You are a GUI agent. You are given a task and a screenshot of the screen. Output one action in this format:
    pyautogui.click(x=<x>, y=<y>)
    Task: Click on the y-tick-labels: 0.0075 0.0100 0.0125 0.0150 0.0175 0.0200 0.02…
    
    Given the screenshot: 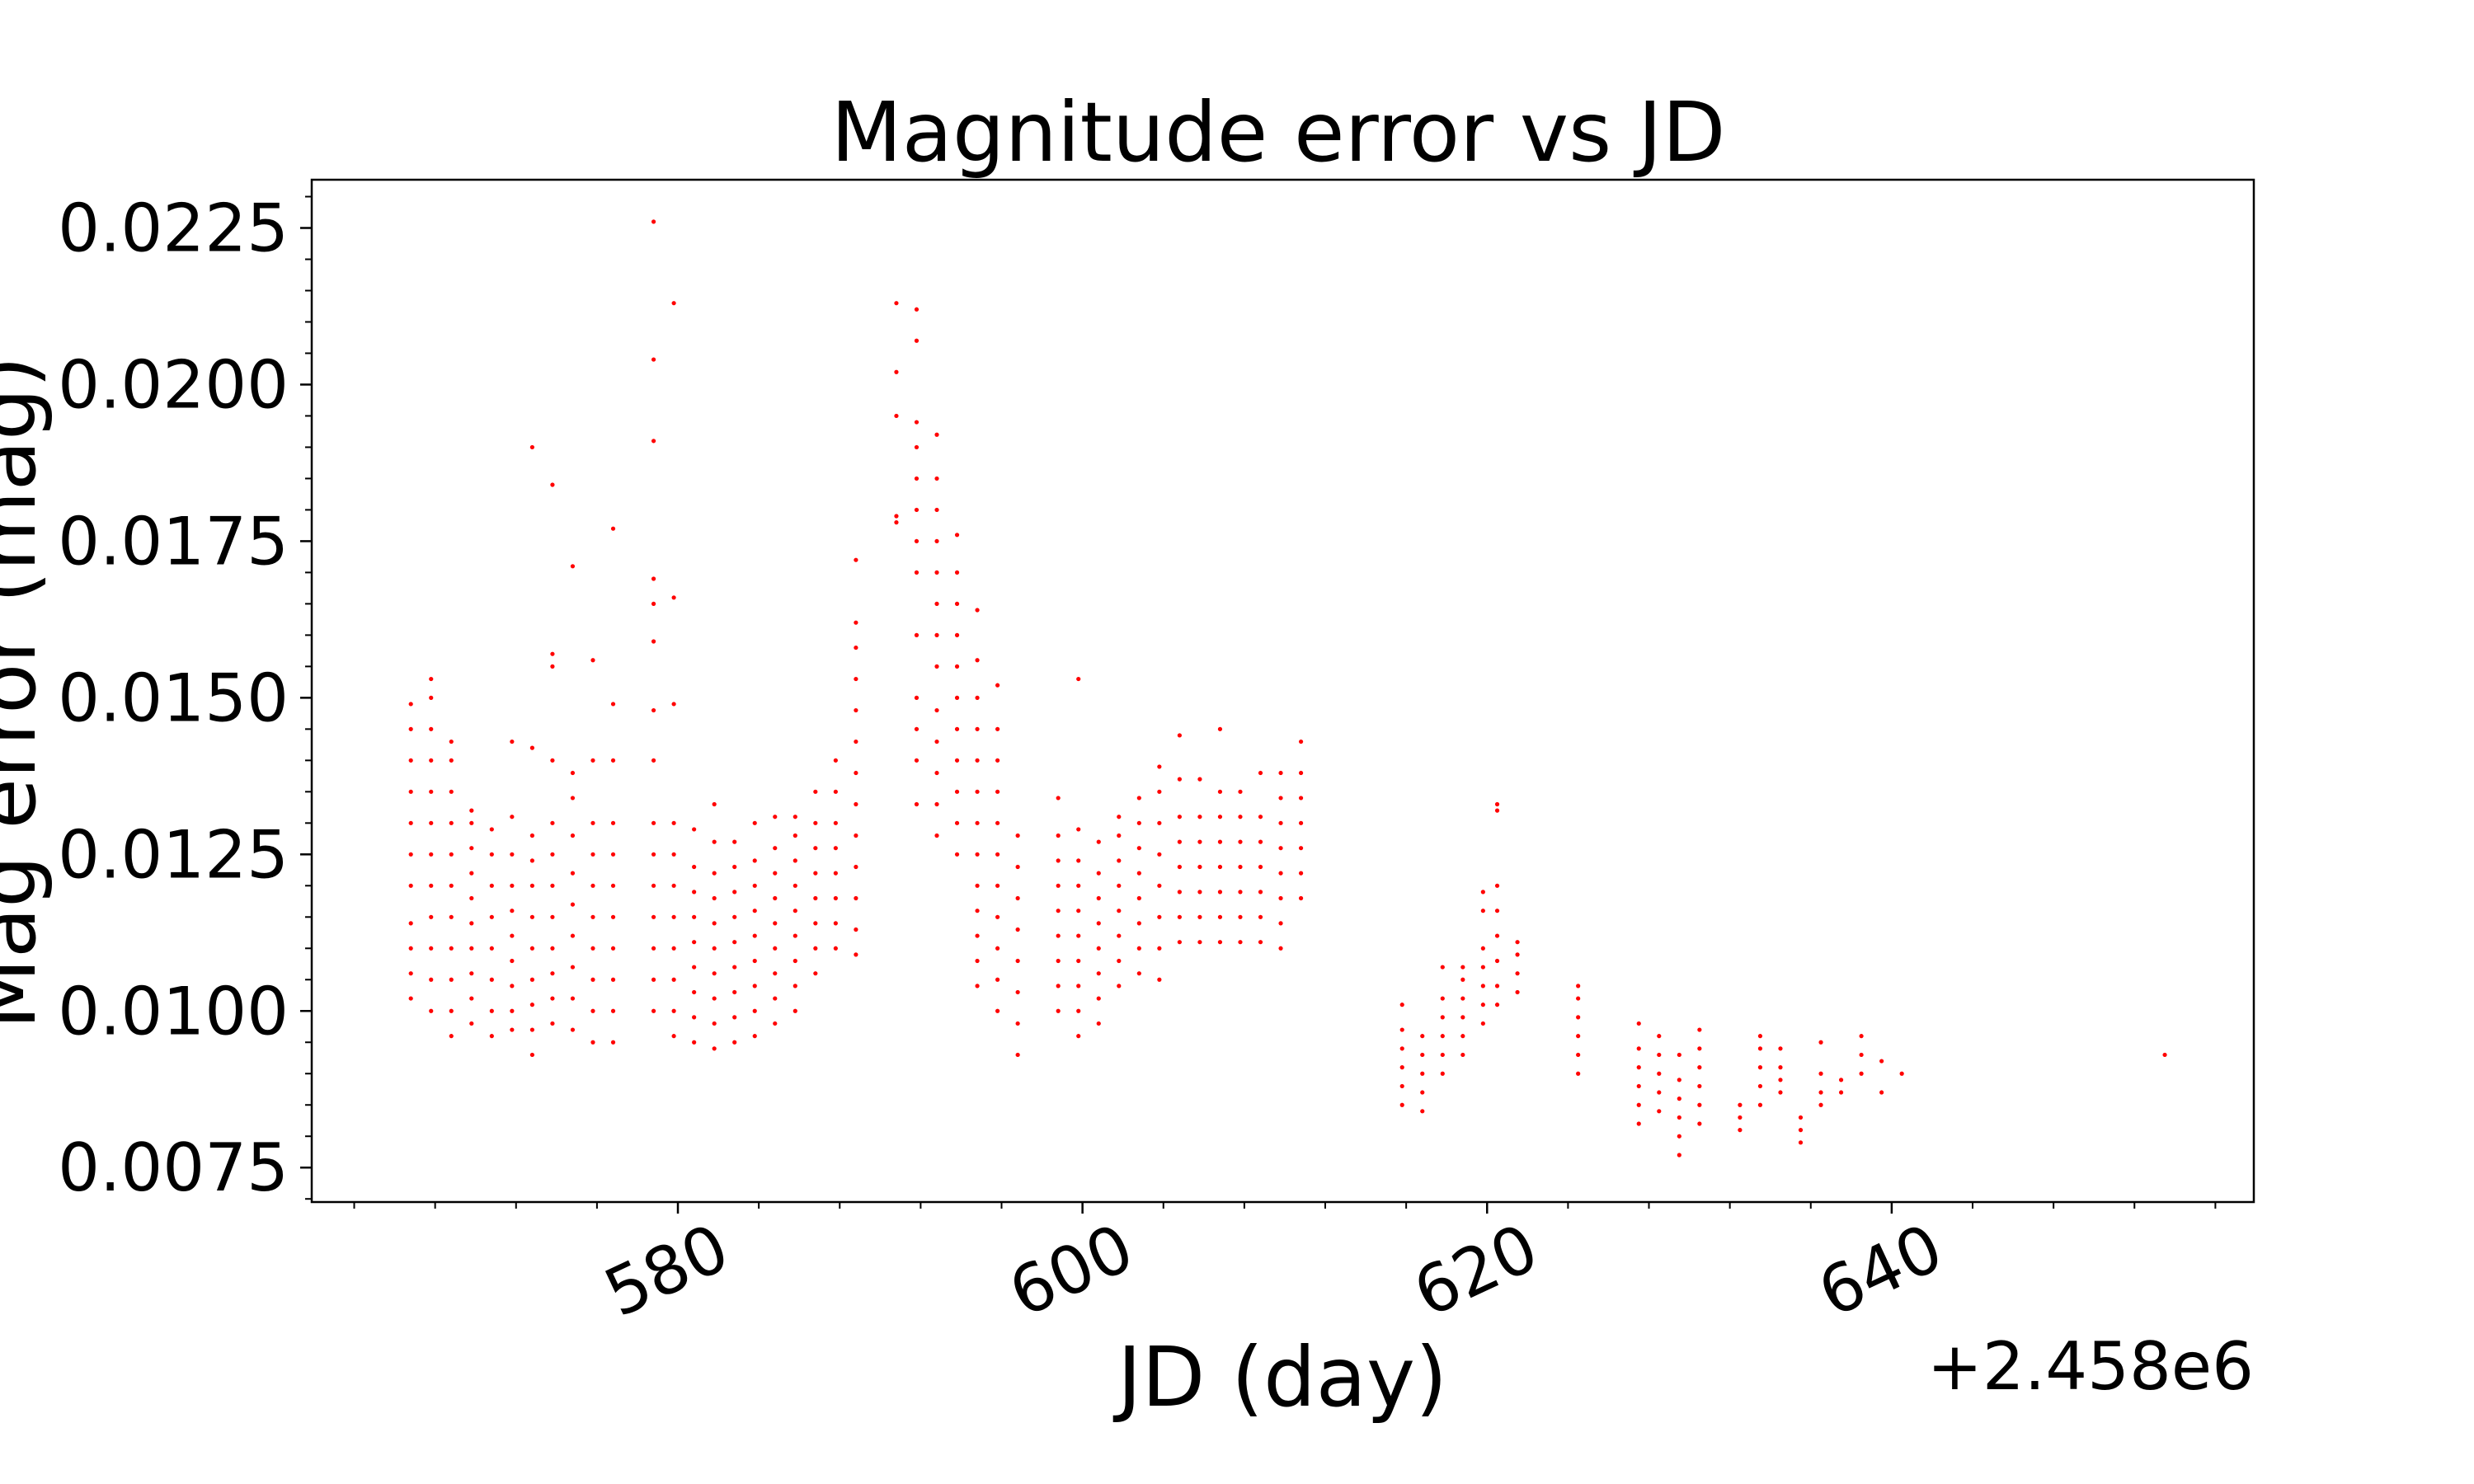 What is the action you would take?
    pyautogui.click(x=173, y=698)
    